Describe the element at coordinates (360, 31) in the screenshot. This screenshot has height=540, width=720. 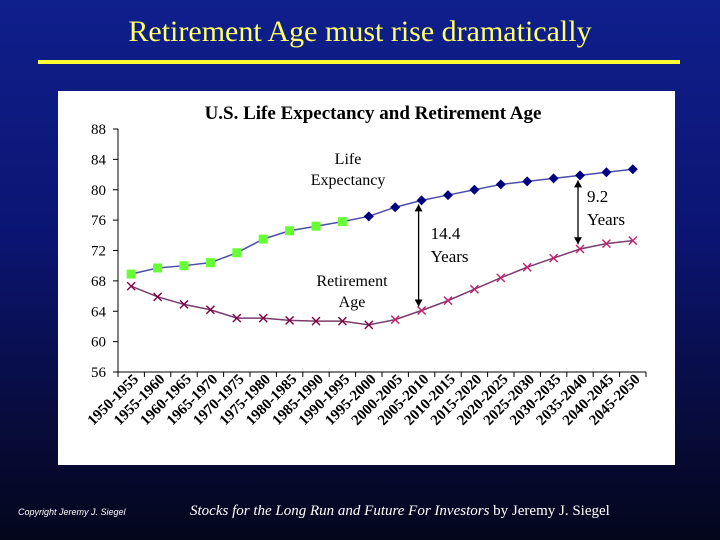
I see `slide-title: Retirement Age must rise dramatically` at that location.